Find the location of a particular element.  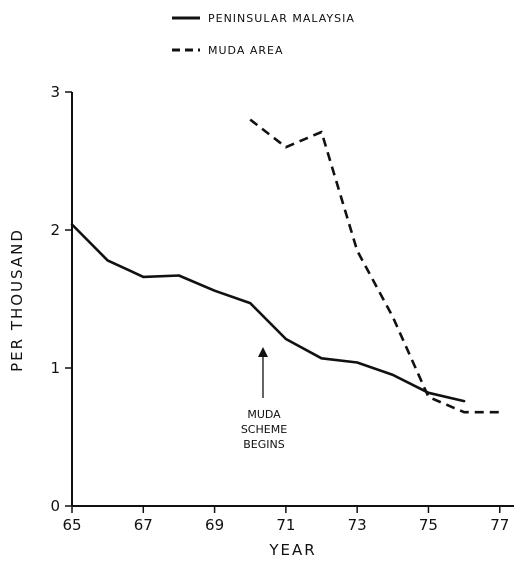

x-ticks: 65 67 69 71 73 75 77 is located at coordinates (285, 520).